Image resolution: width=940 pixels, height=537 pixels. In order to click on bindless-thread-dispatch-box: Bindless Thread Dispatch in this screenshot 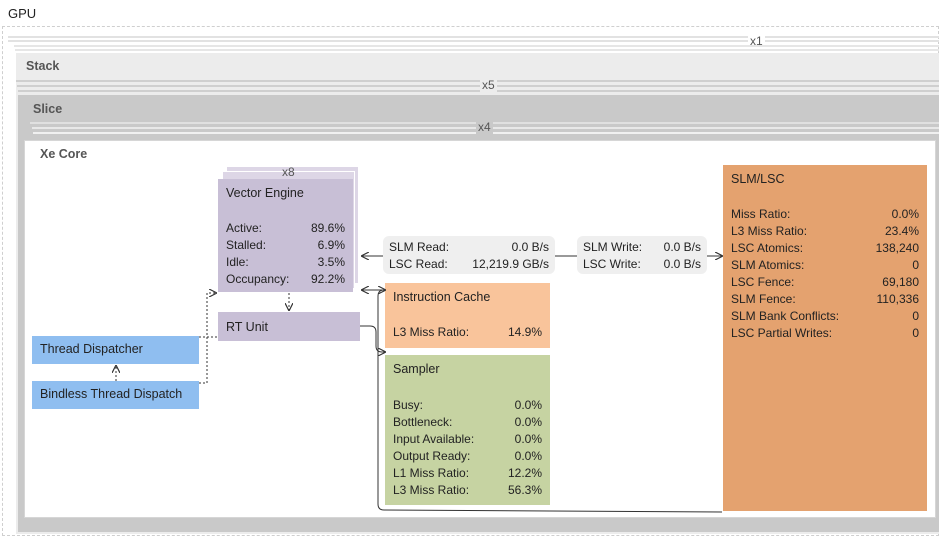, I will do `click(115, 395)`.